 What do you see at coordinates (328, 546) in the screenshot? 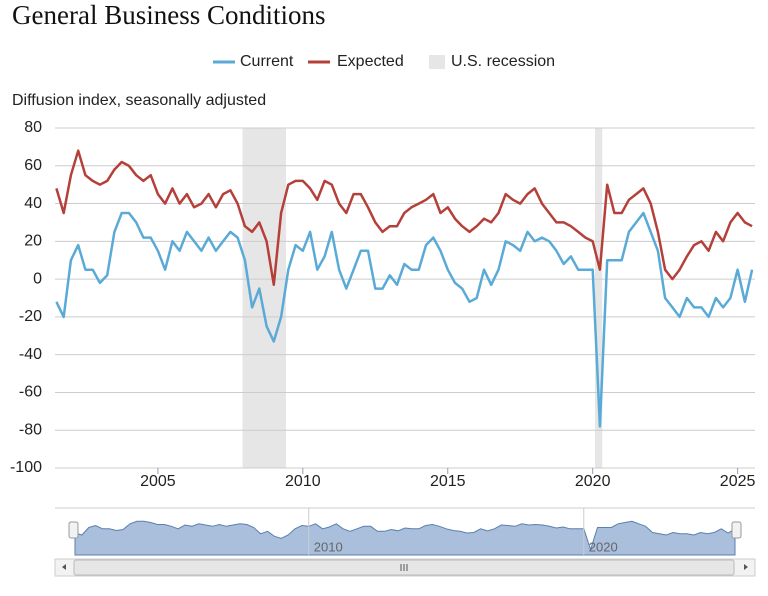
I see `navigator-tick-label: 2010` at bounding box center [328, 546].